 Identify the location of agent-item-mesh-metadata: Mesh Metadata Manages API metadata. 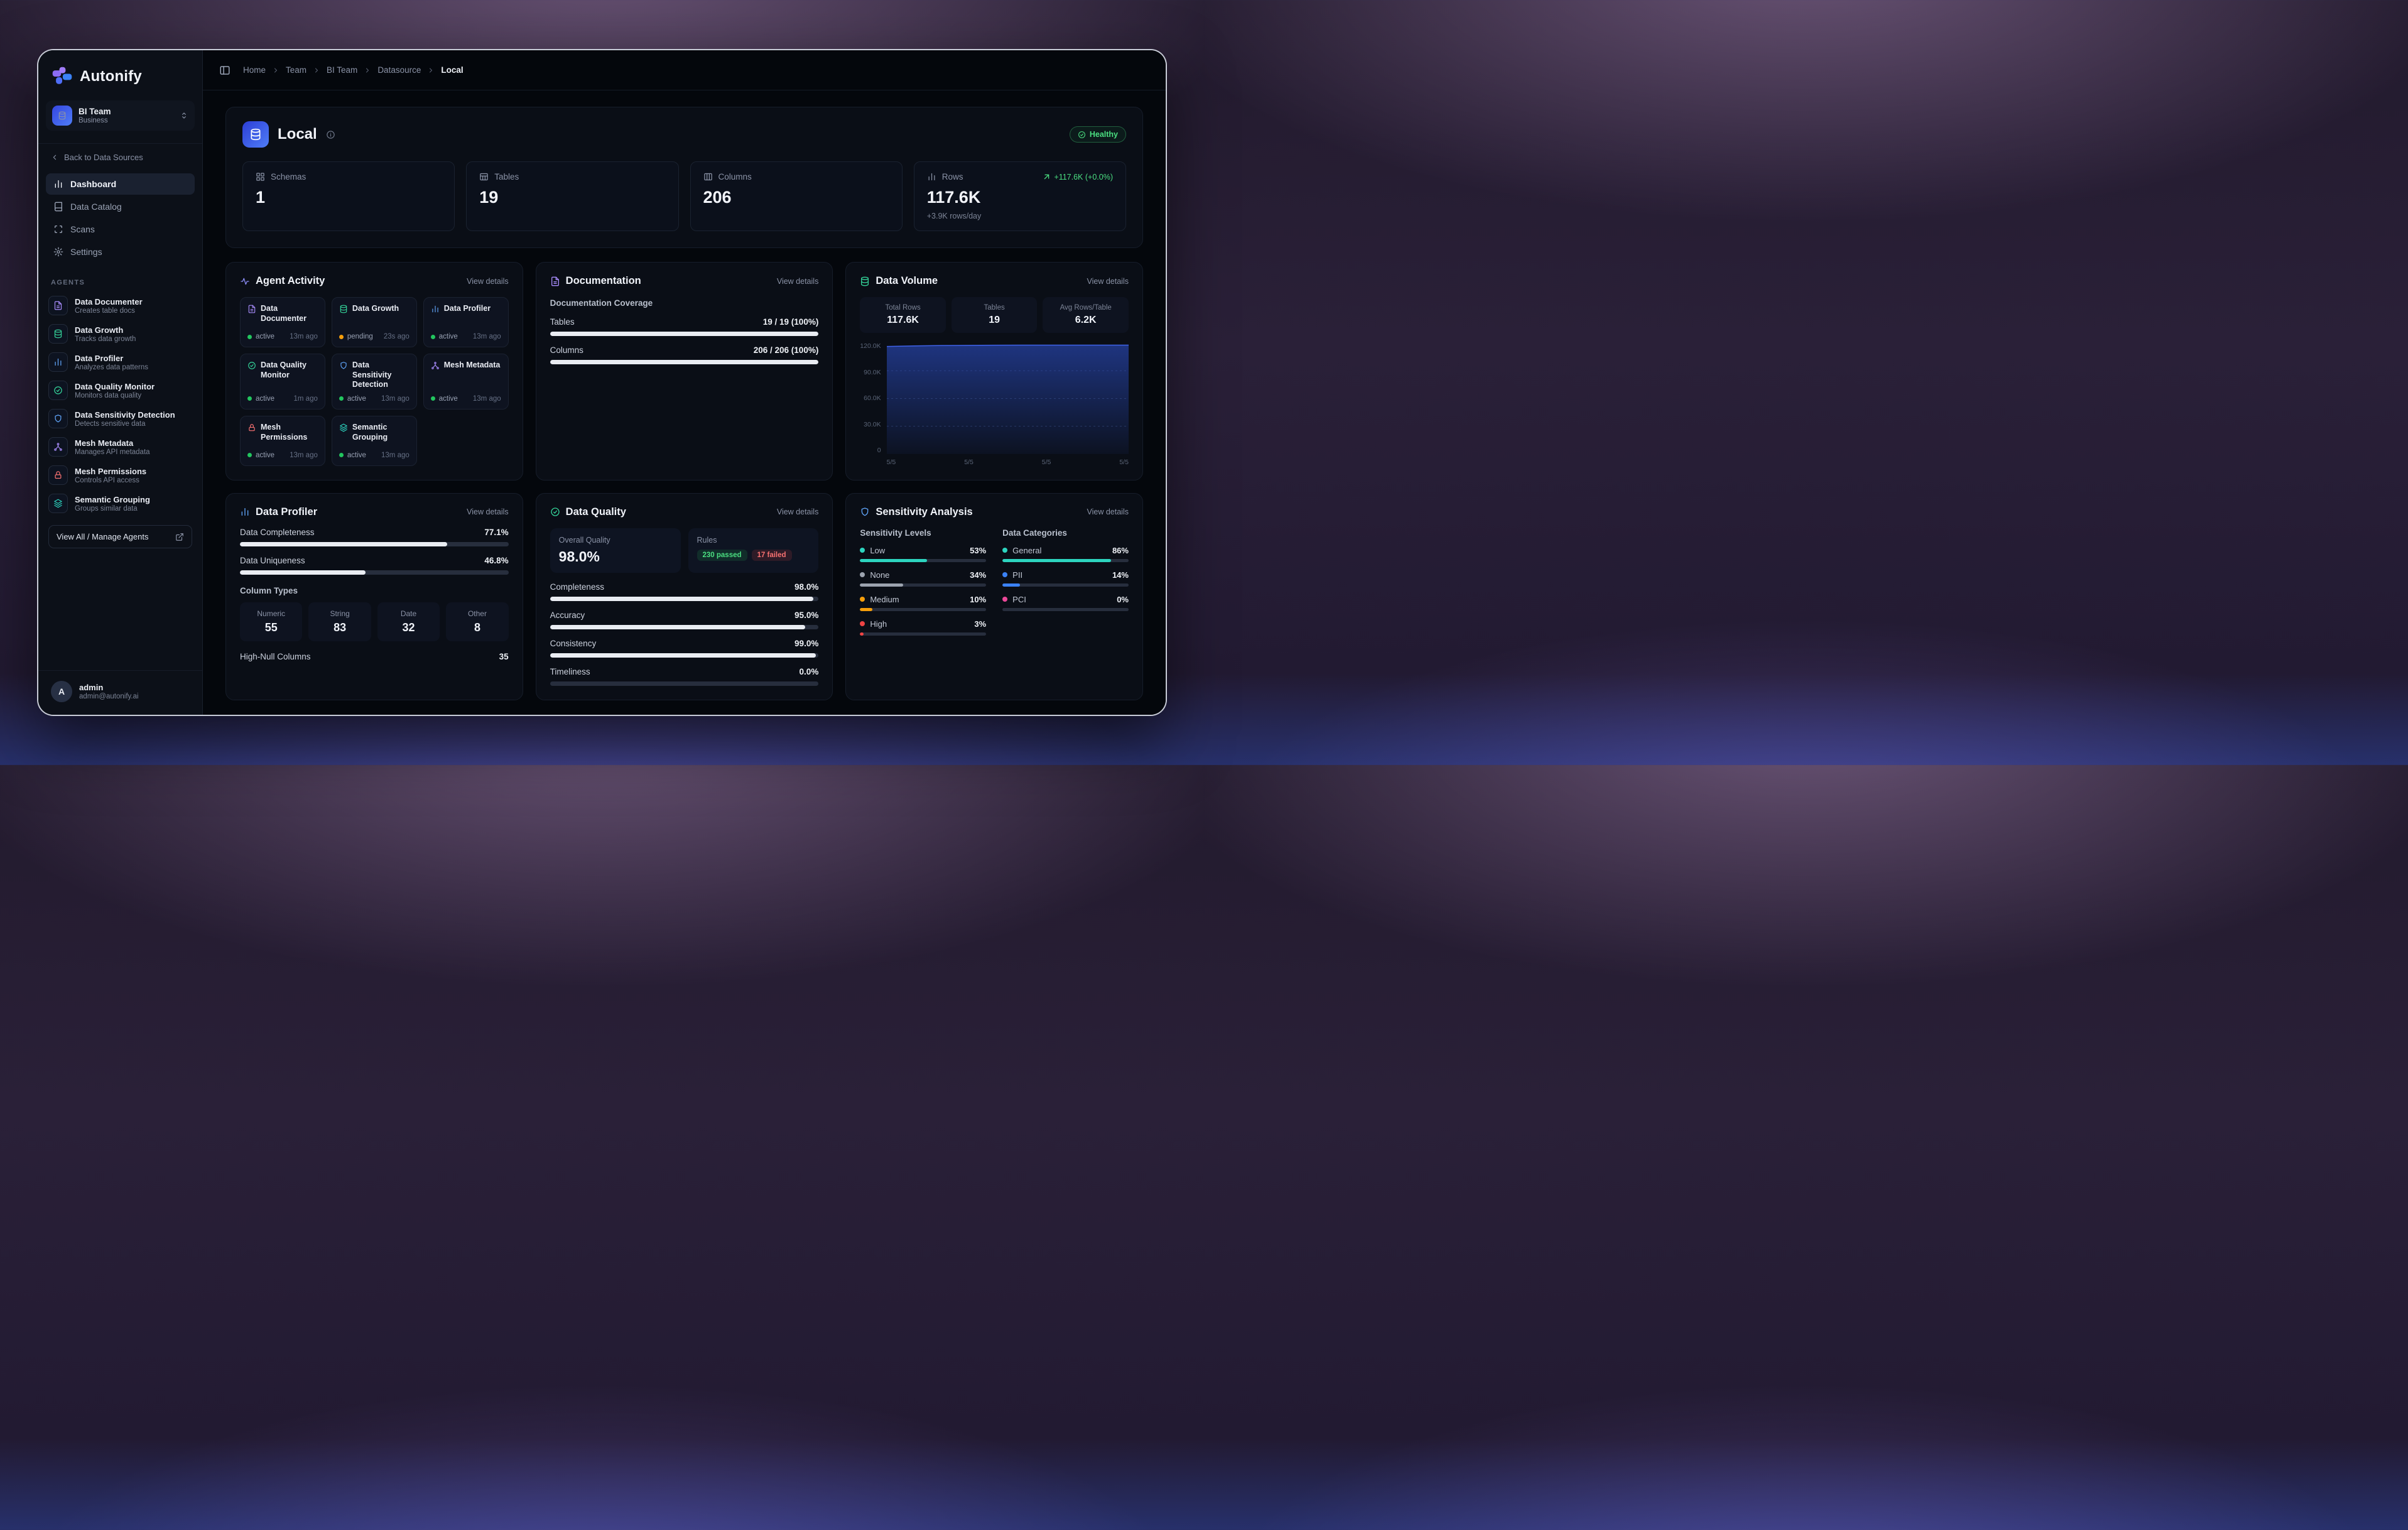
(120, 447).